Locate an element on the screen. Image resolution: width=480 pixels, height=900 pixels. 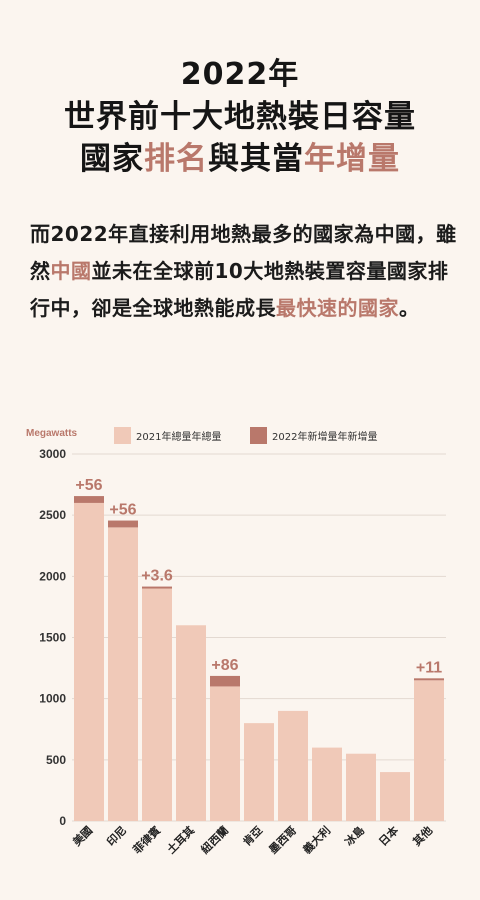
para-highlight-fastest: 最快速的國家 is located at coordinates (337, 308).